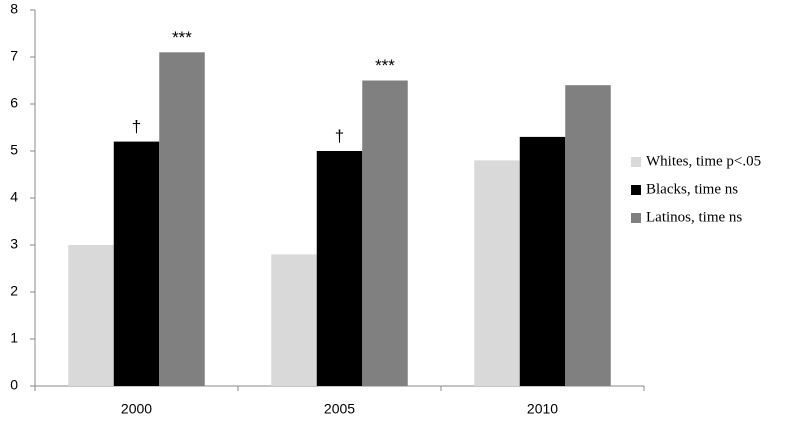 The image size is (785, 435). I want to click on y-tick-label: 3, so click(14, 244).